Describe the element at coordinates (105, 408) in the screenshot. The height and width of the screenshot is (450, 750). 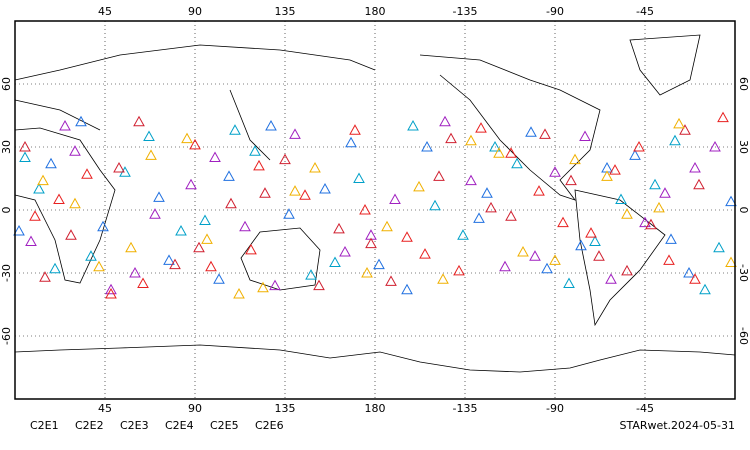
I see `x-tick-label: 45` at that location.